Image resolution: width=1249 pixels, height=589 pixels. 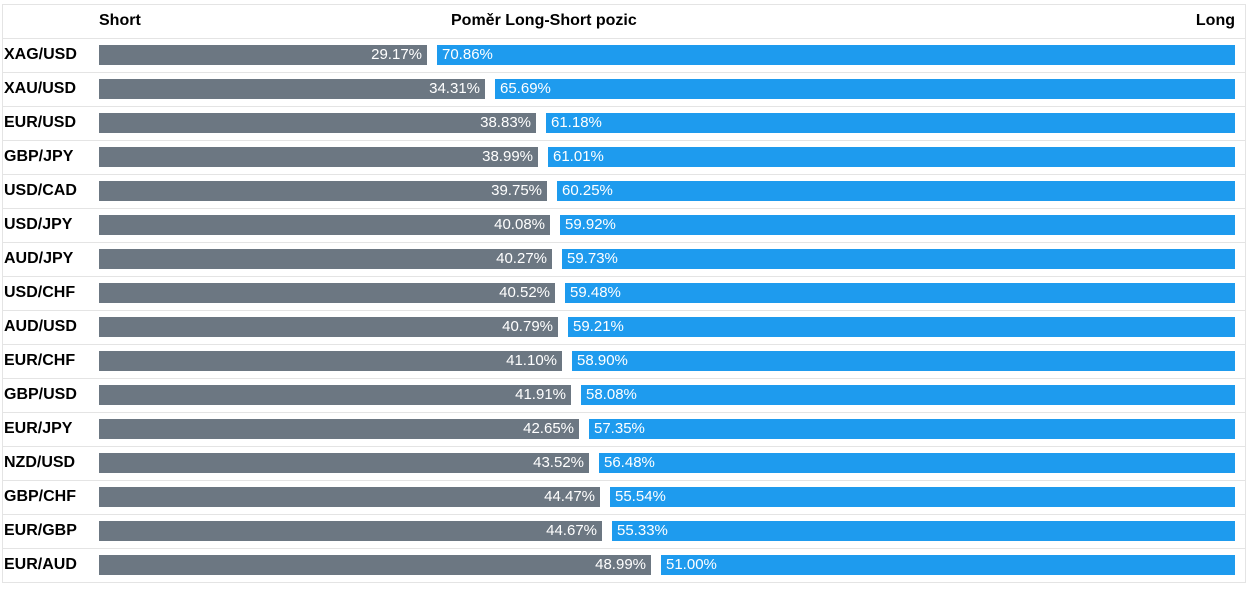 I want to click on long-value-label: 59.73%, so click(x=592, y=258).